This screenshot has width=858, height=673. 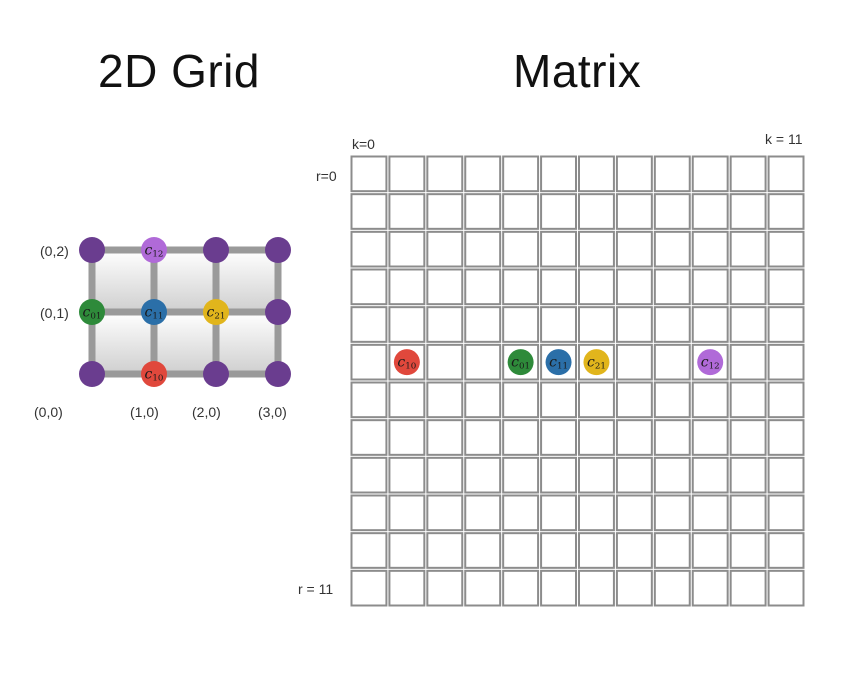 What do you see at coordinates (54, 251) in the screenshot?
I see `grid-label-0-2: (0,2)` at bounding box center [54, 251].